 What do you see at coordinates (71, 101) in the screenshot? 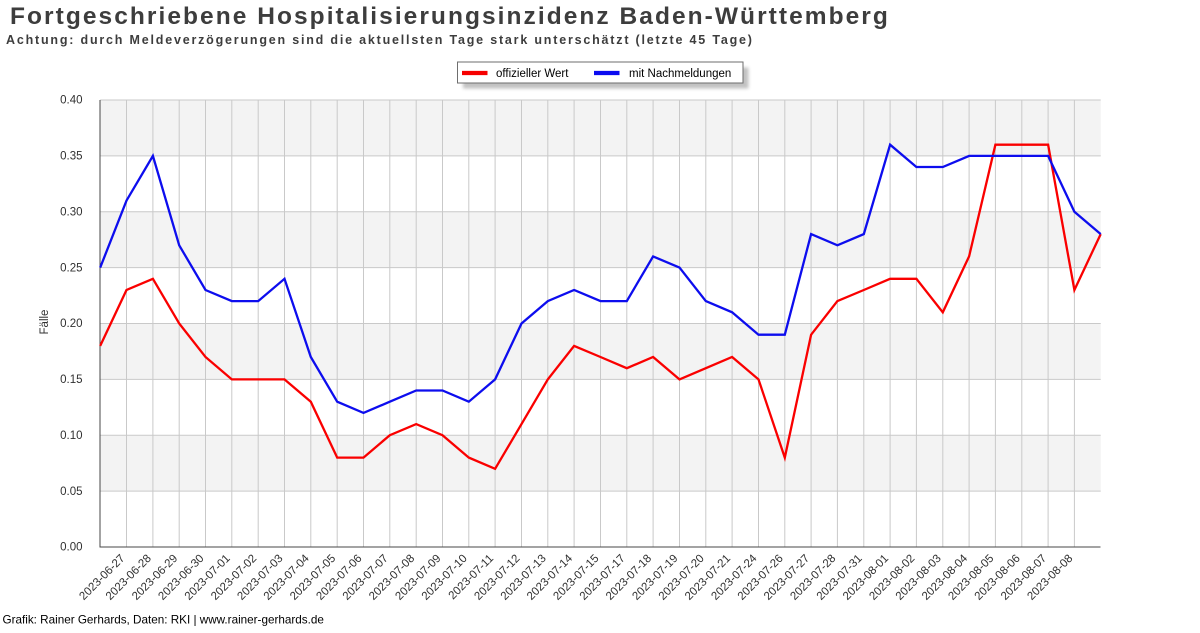
I see `svg-text: 0.40` at bounding box center [71, 101].